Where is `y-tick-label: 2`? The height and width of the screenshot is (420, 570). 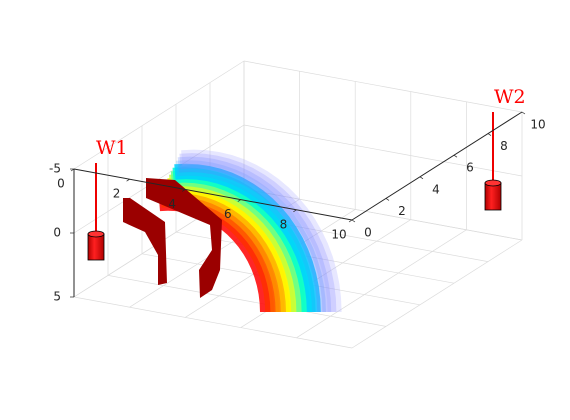
y-tick-label: 2 is located at coordinates (402, 211).